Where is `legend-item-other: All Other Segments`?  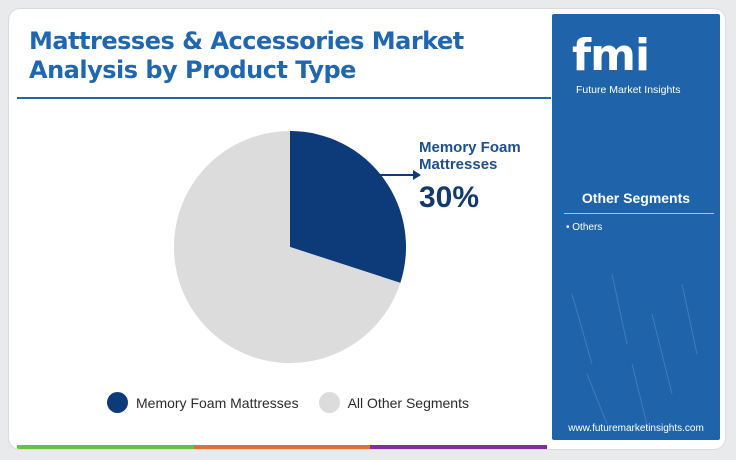 legend-item-other: All Other Segments is located at coordinates (393, 402).